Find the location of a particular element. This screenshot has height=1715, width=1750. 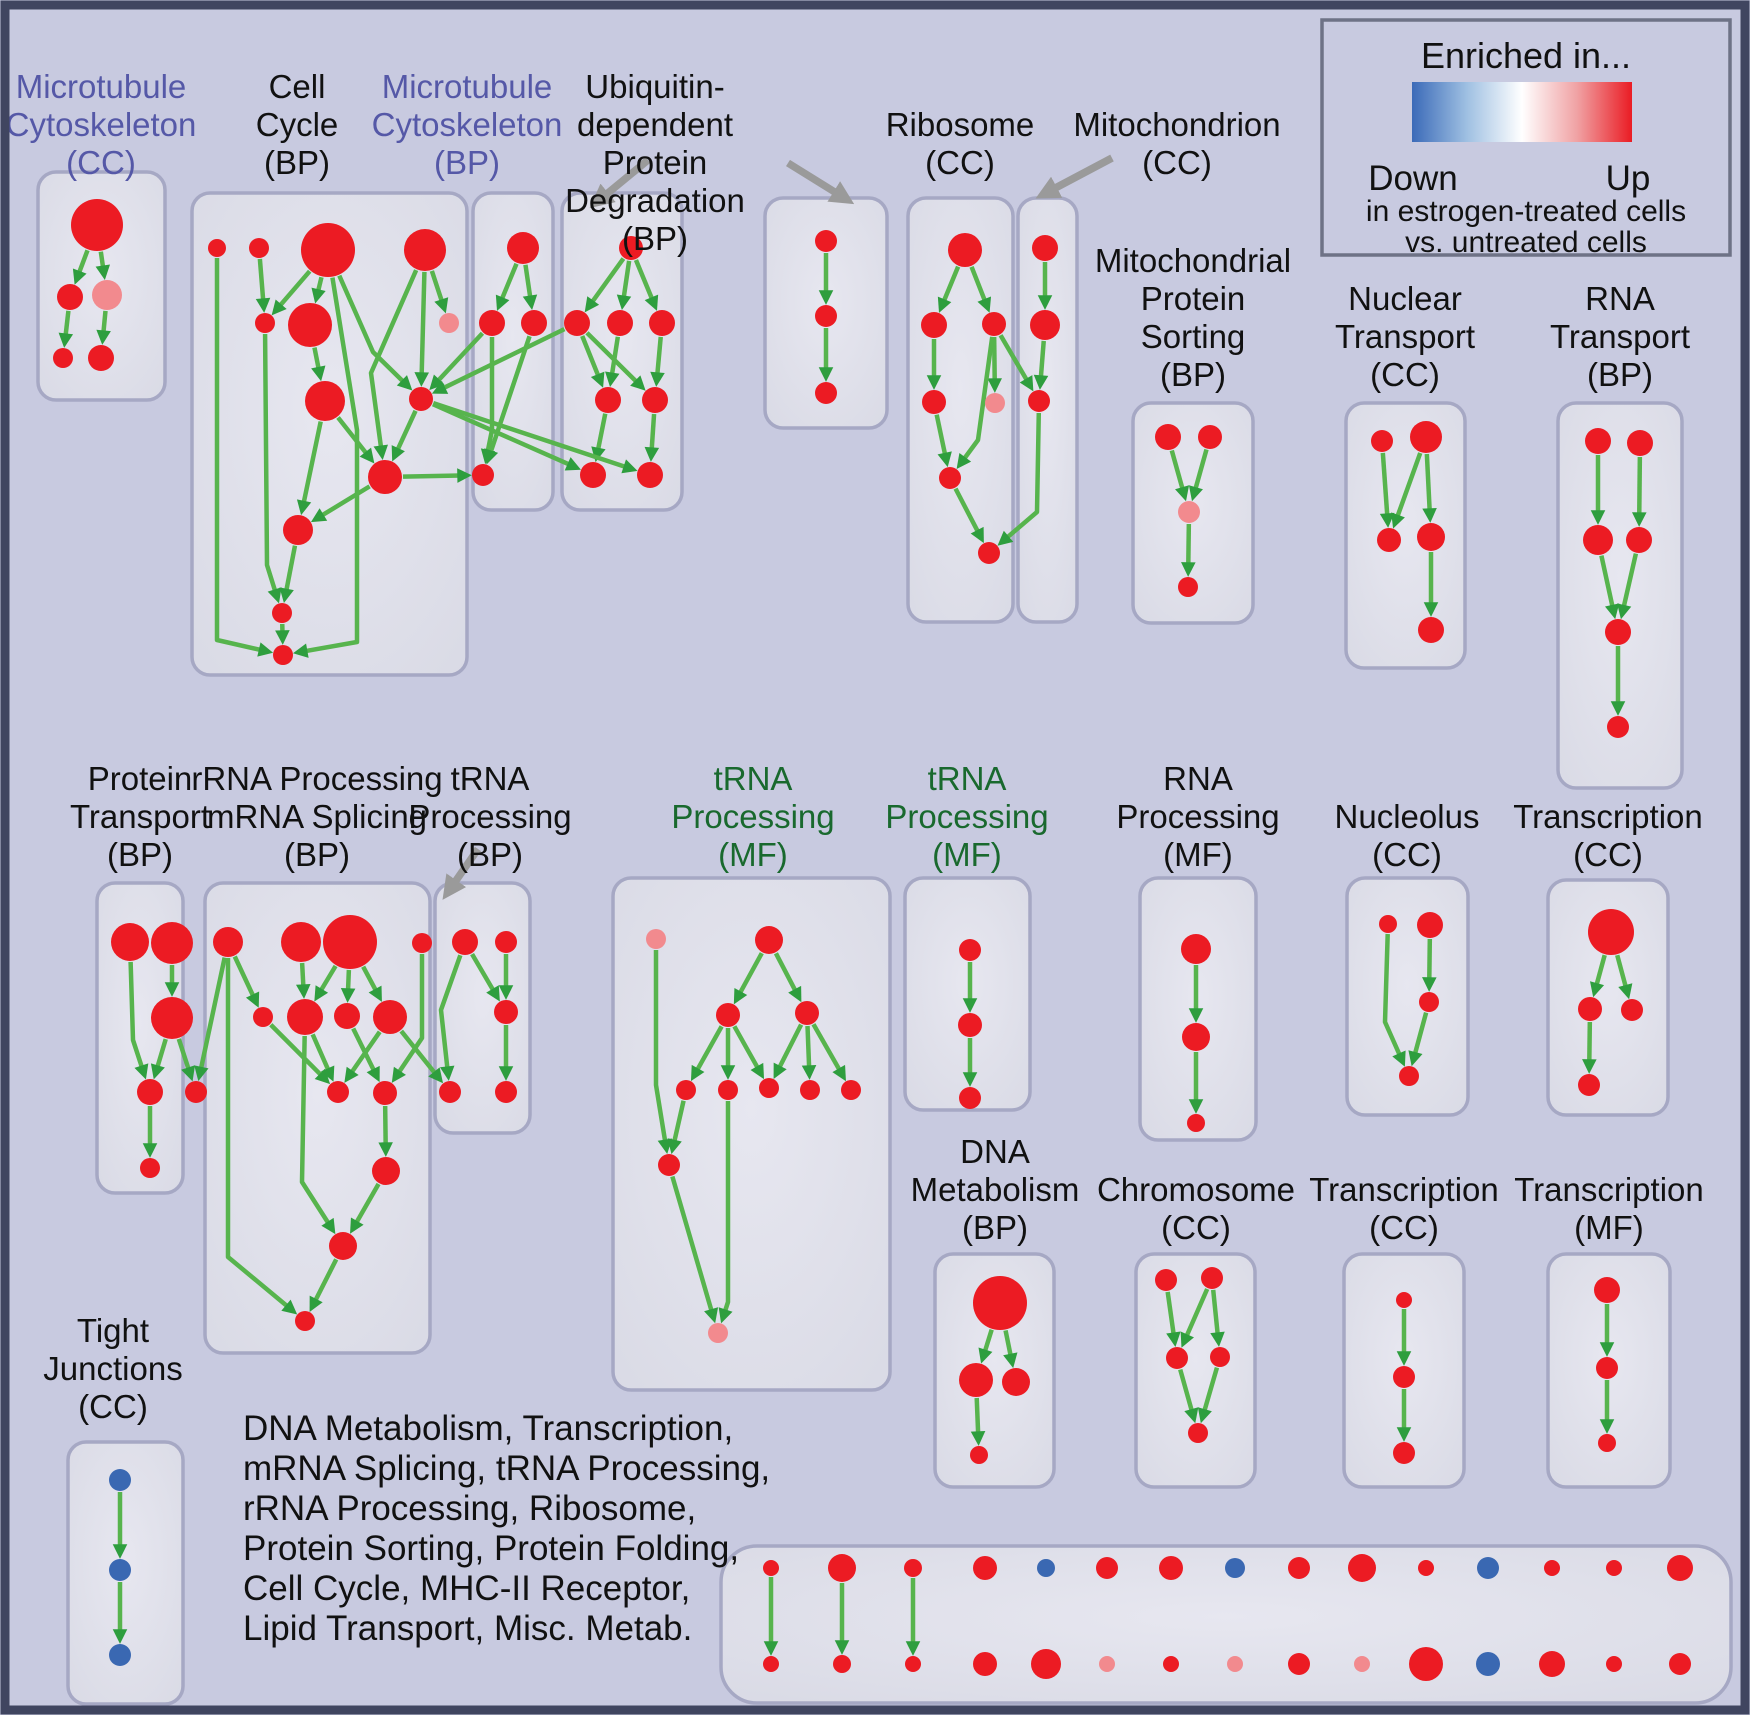

cluster-label: Transport is located at coordinates (140, 816).